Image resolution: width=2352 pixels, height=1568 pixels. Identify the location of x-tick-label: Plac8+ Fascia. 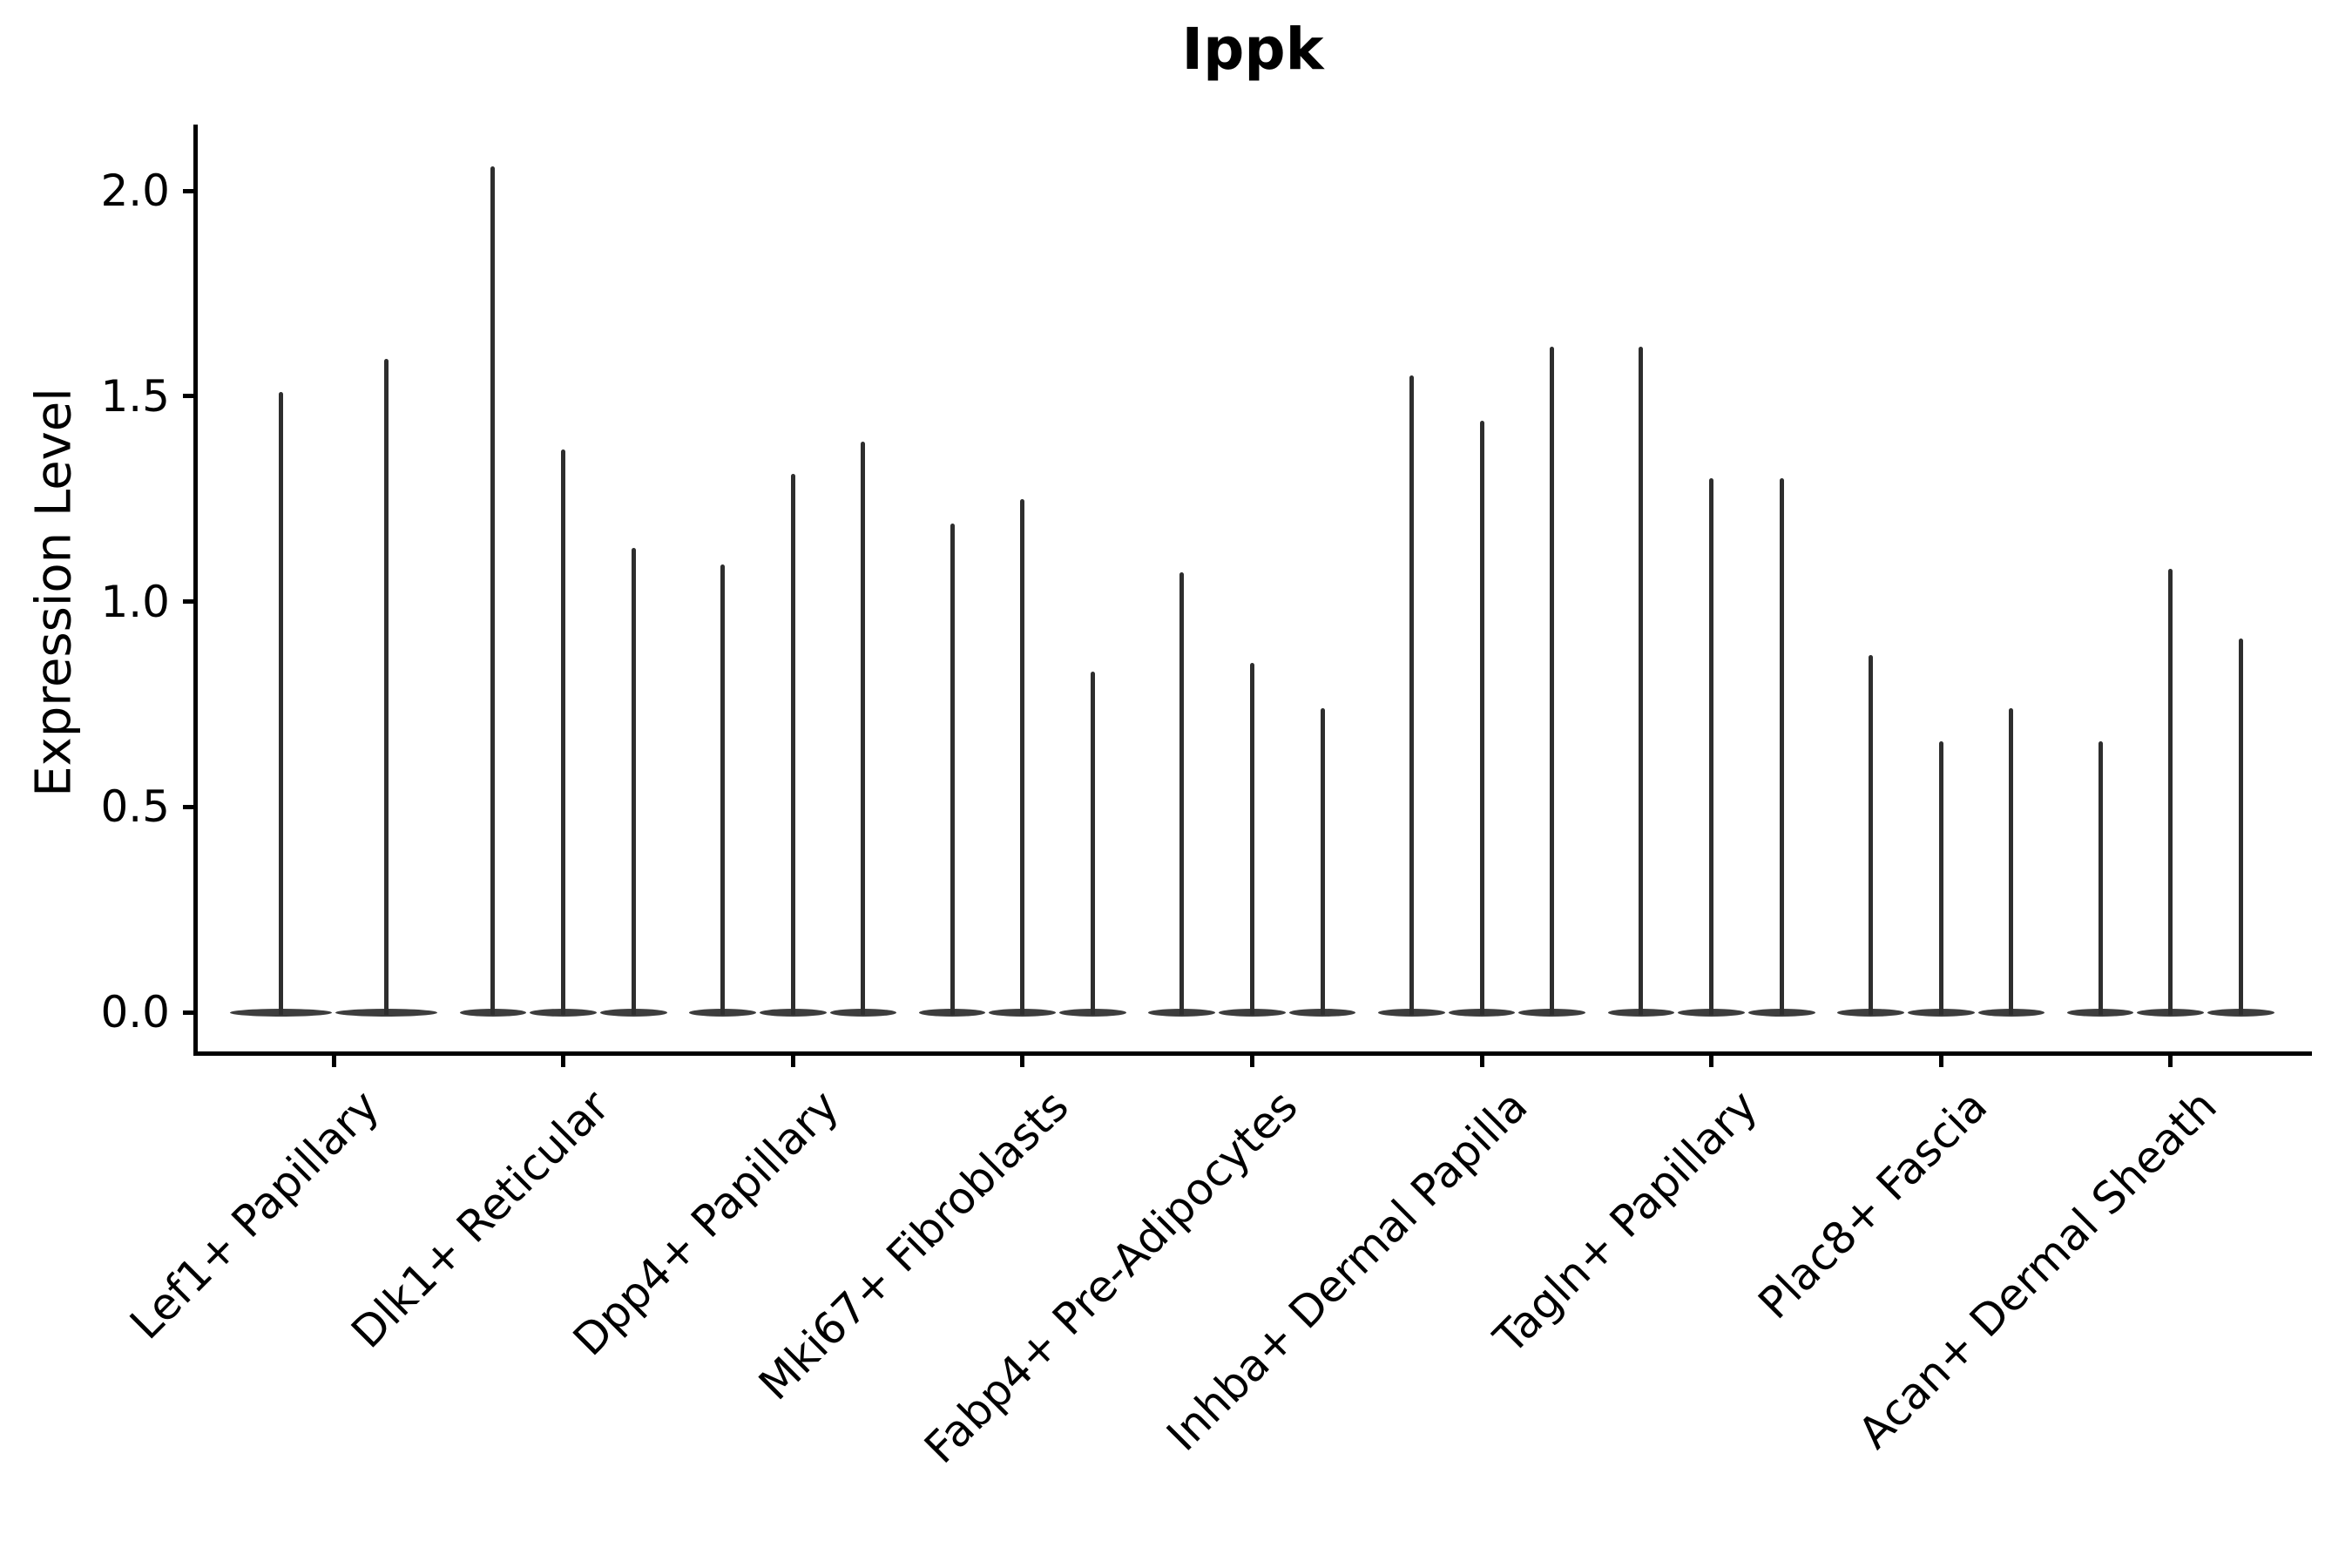
(1872, 1204).